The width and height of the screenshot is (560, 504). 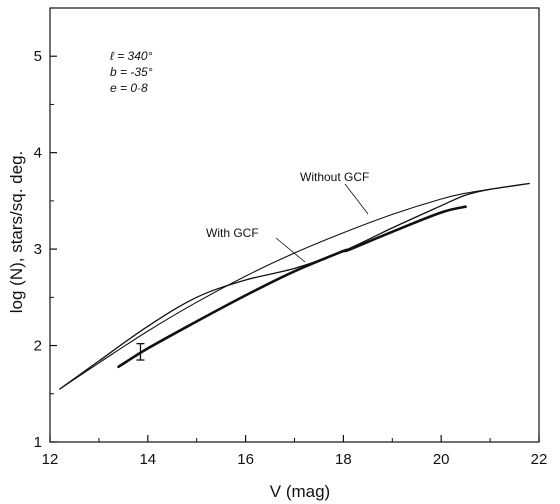 What do you see at coordinates (290, 250) in the screenshot?
I see `pointer-with-gcf` at bounding box center [290, 250].